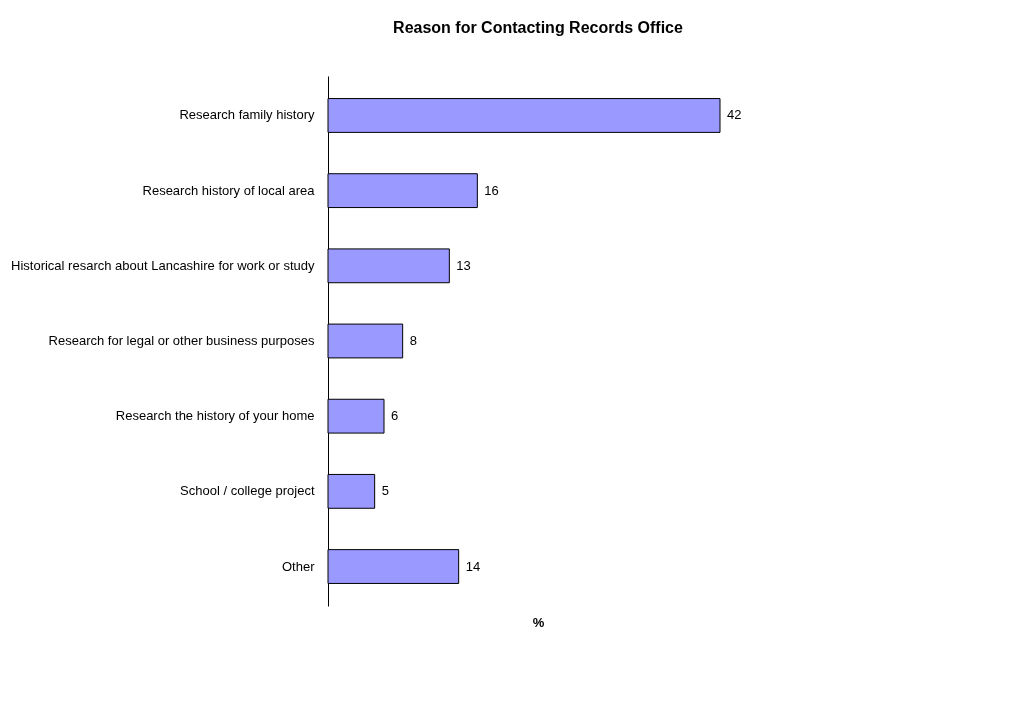 Image resolution: width=1016 pixels, height=711 pixels. I want to click on y-tick-label: Research history of local area, so click(229, 190).